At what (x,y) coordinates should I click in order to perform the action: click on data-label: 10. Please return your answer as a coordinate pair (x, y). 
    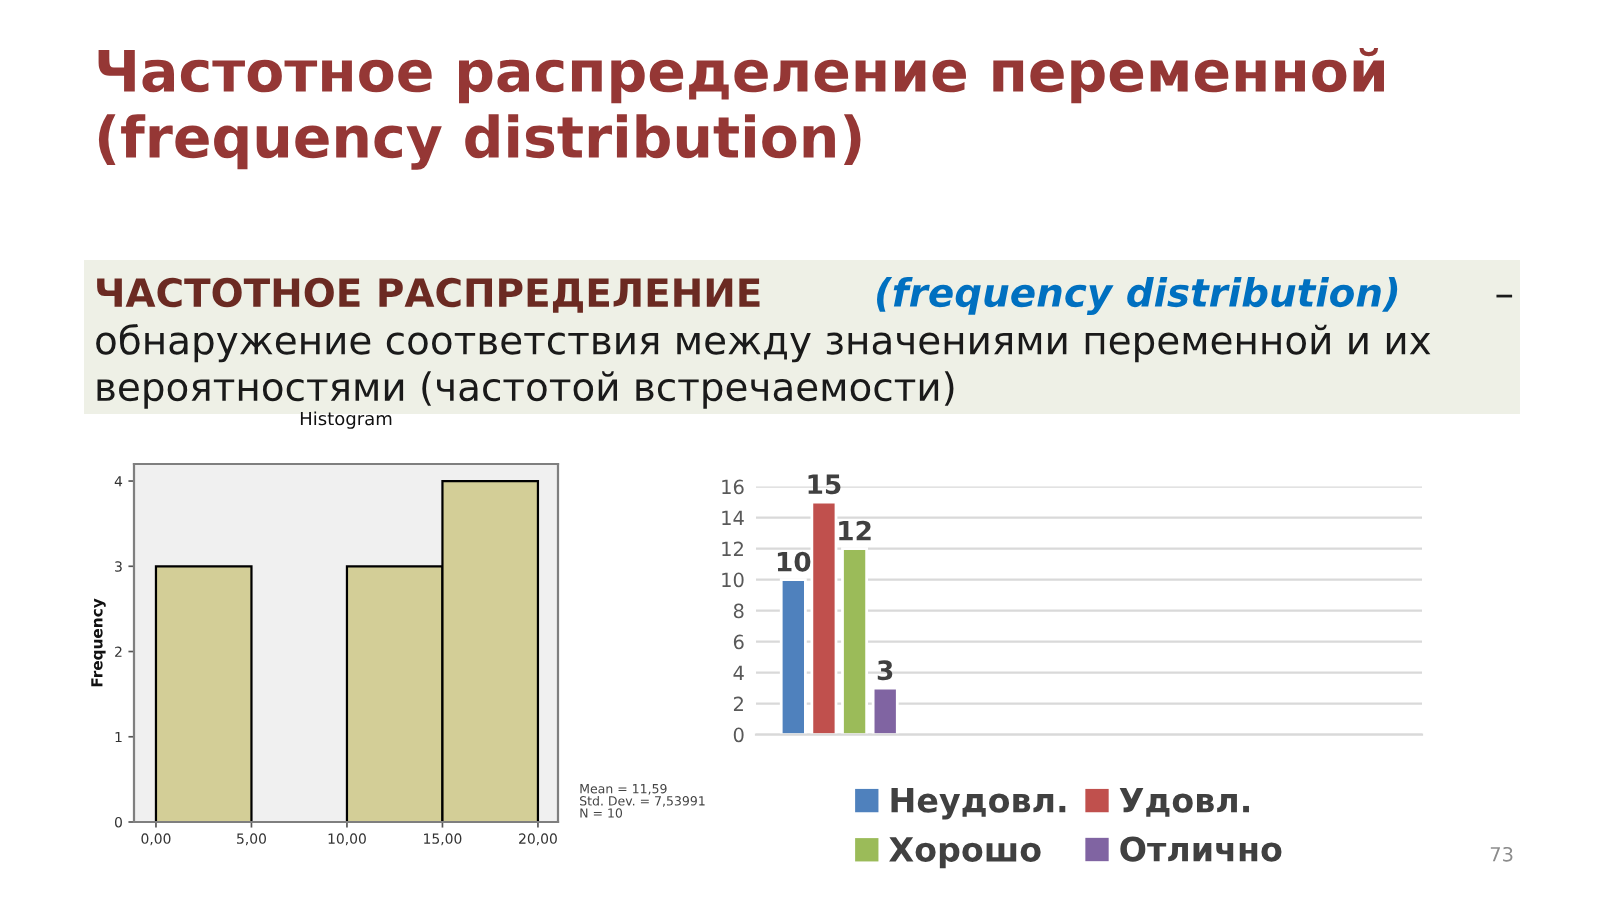
    Looking at the image, I should click on (794, 561).